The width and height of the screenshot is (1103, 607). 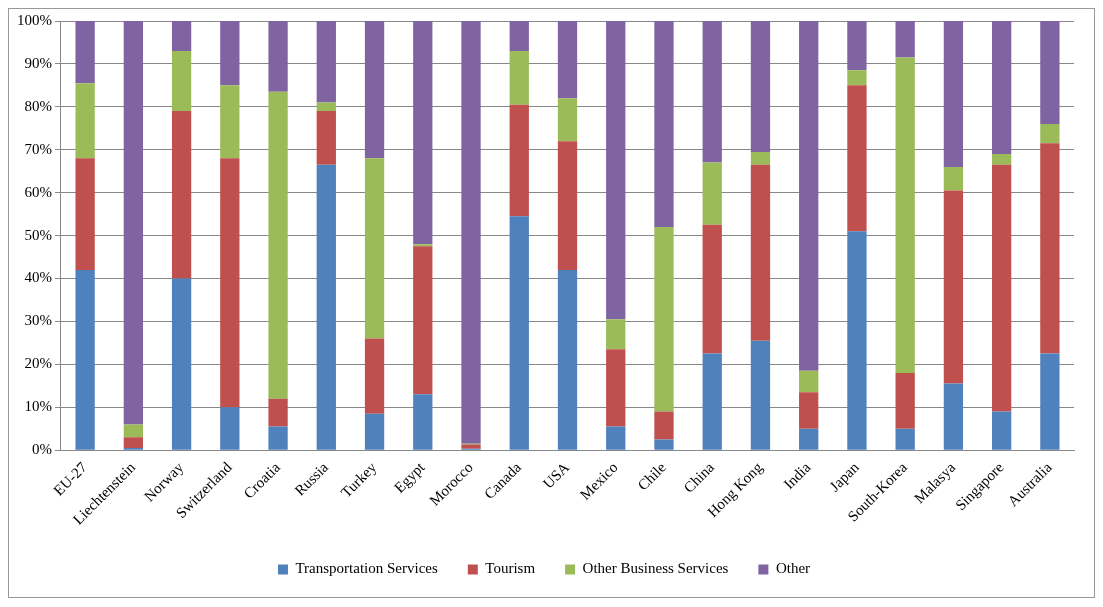 What do you see at coordinates (556, 475) in the screenshot?
I see `x-tick-label: USA` at bounding box center [556, 475].